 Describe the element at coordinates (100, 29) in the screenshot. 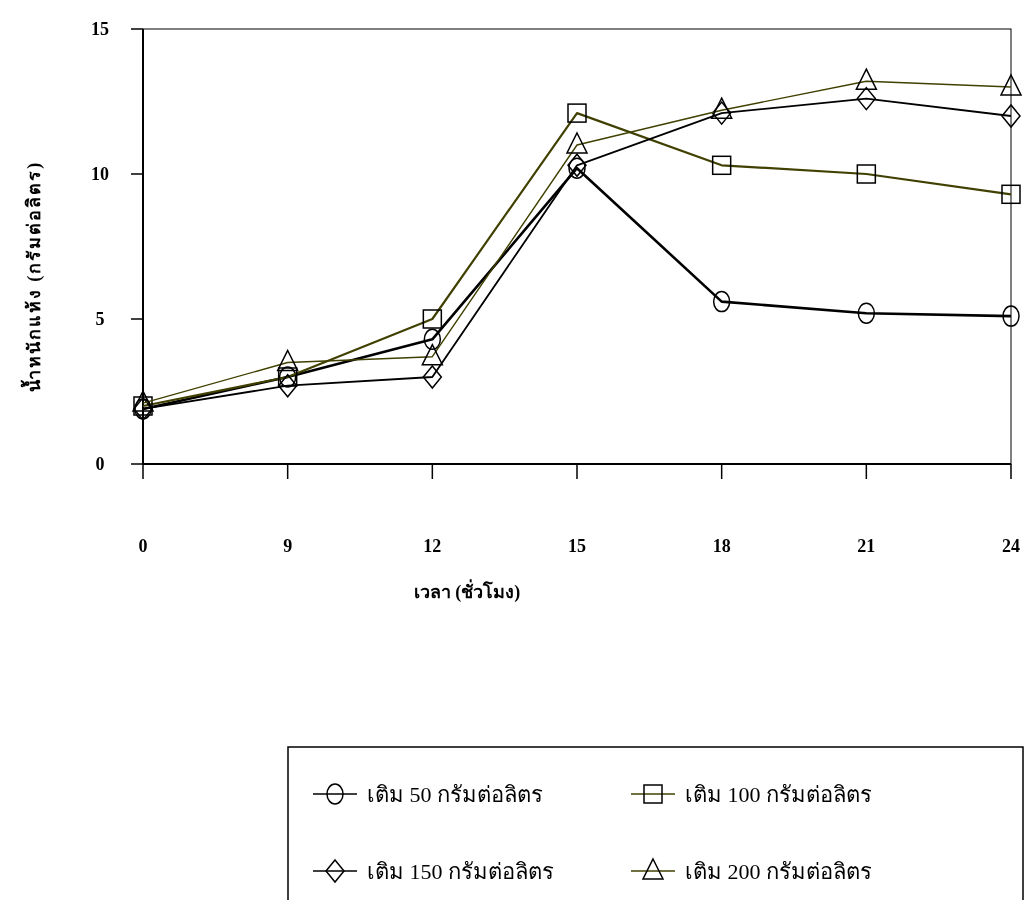

I see `y-tick-label: 15` at that location.